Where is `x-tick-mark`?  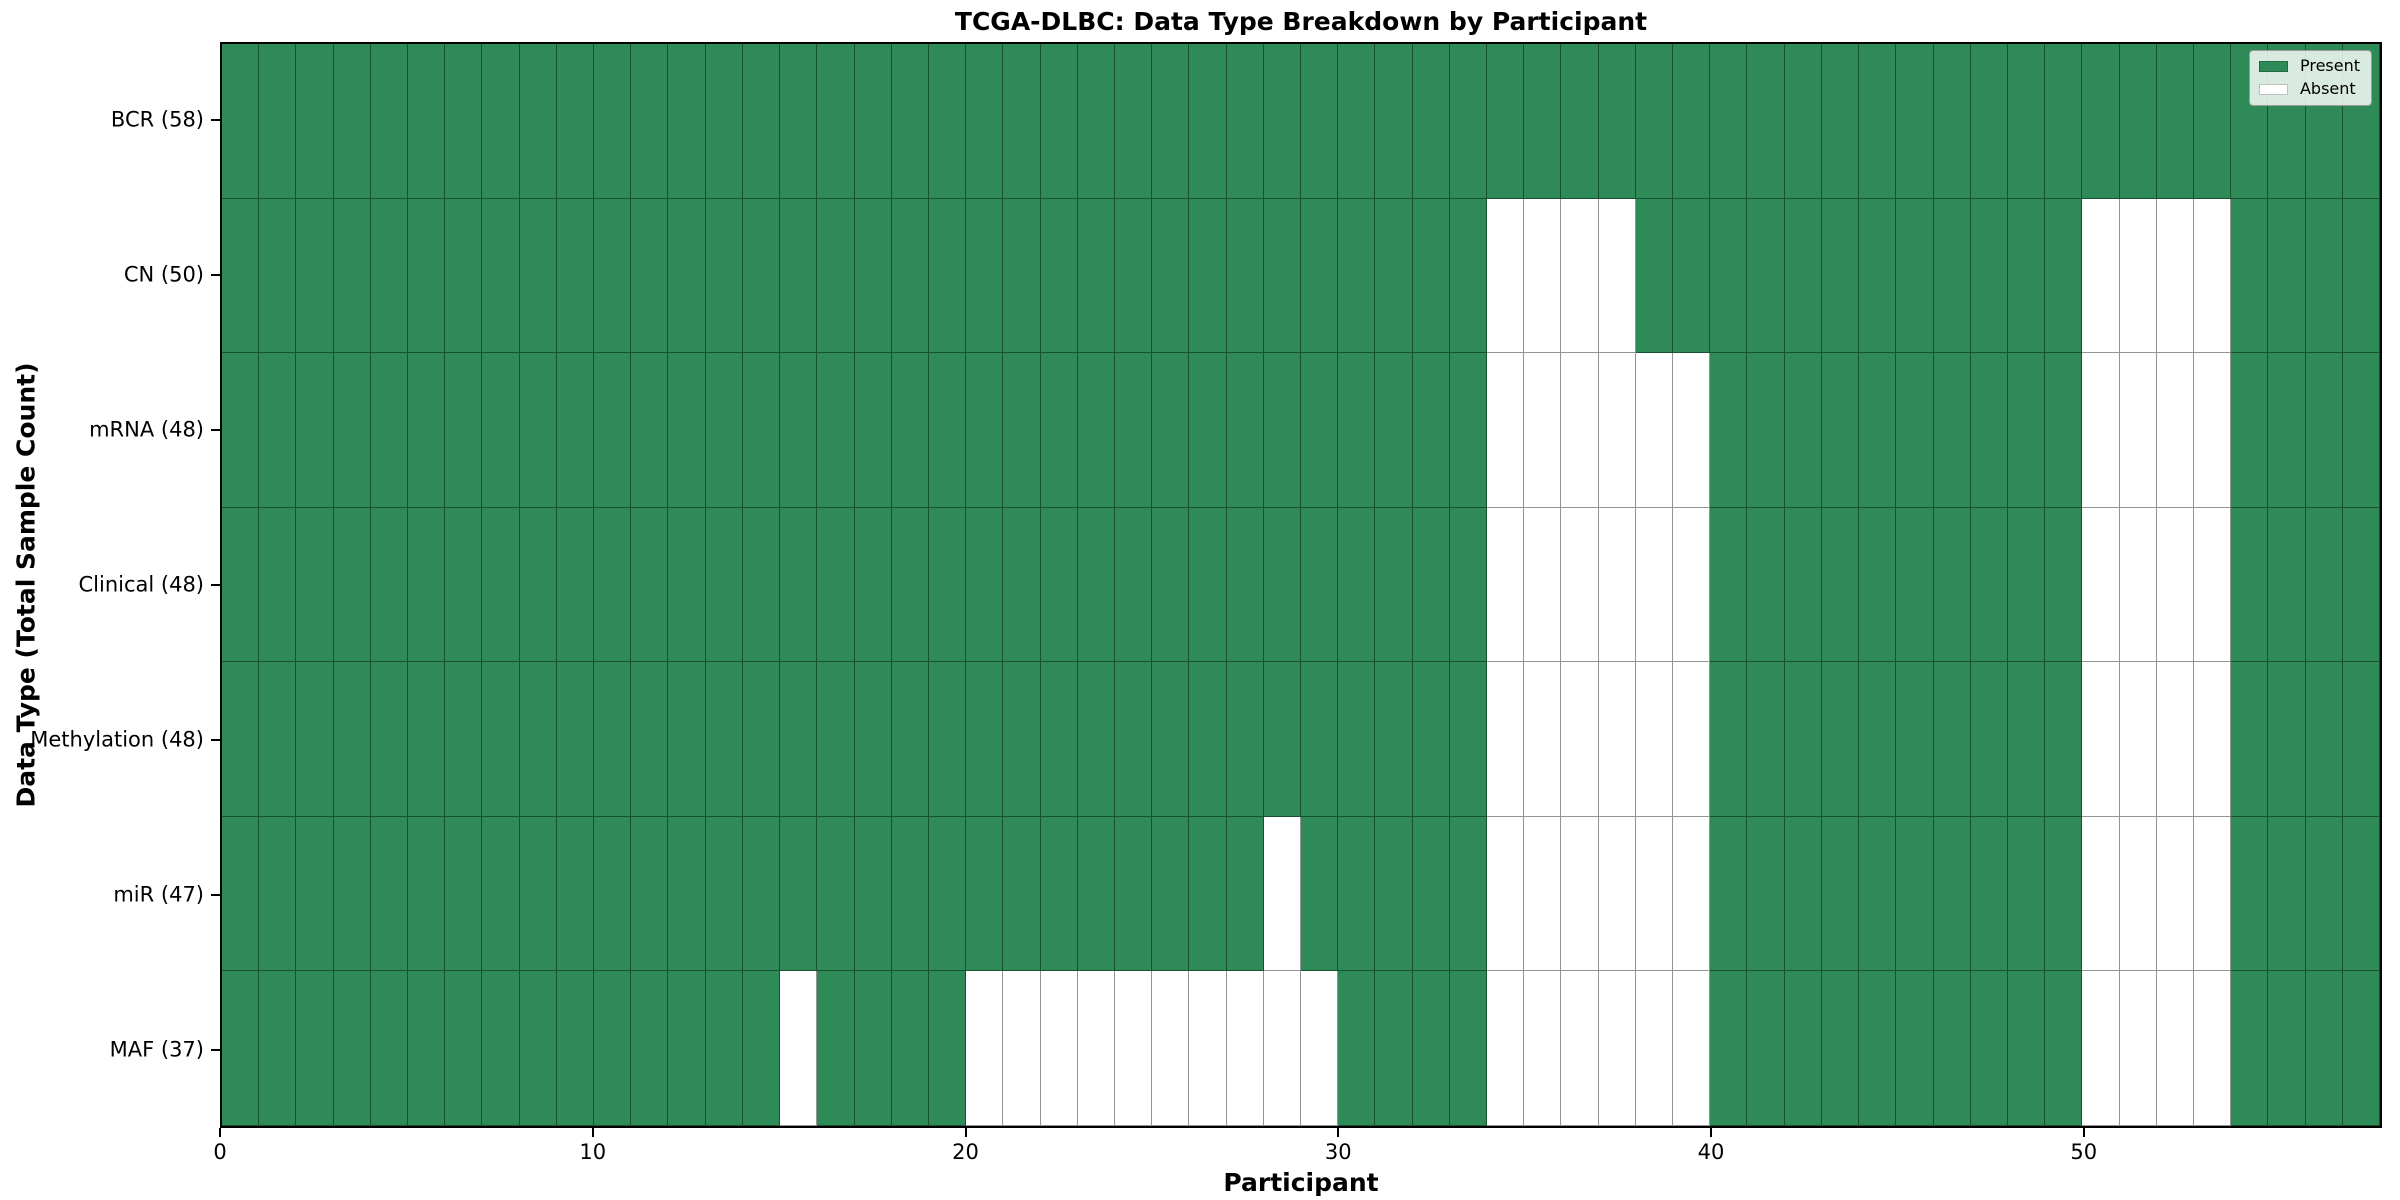 x-tick-mark is located at coordinates (965, 1132).